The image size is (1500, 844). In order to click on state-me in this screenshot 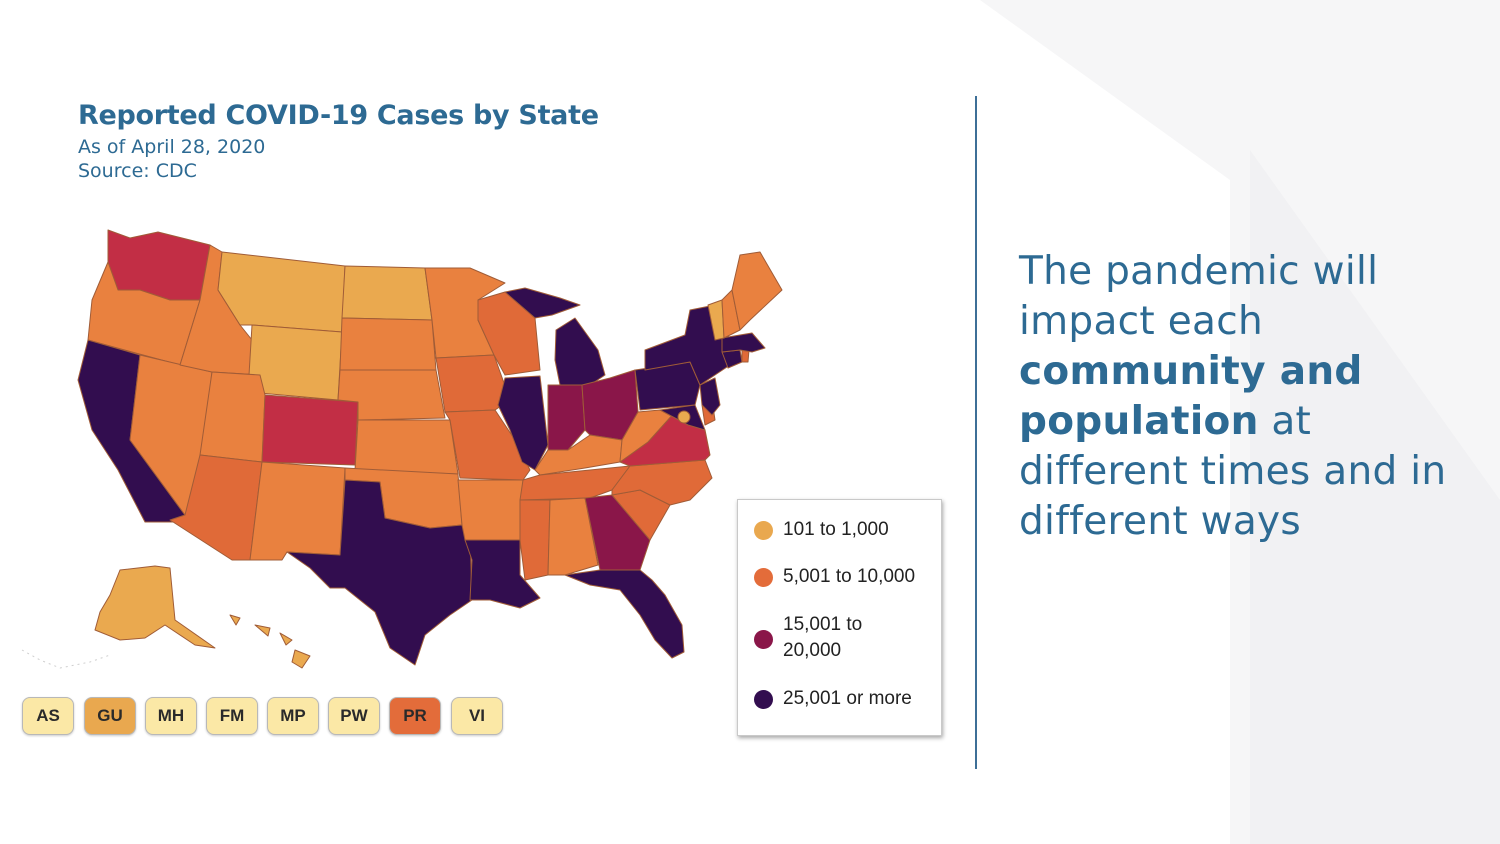, I will do `click(757, 291)`.